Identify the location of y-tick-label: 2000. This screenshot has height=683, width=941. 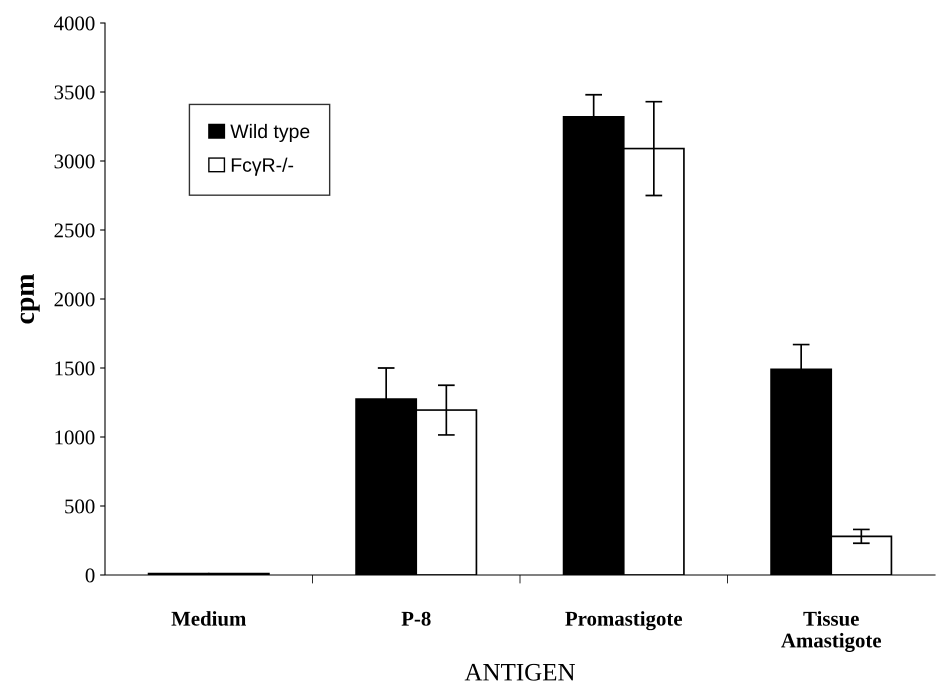
(74, 299).